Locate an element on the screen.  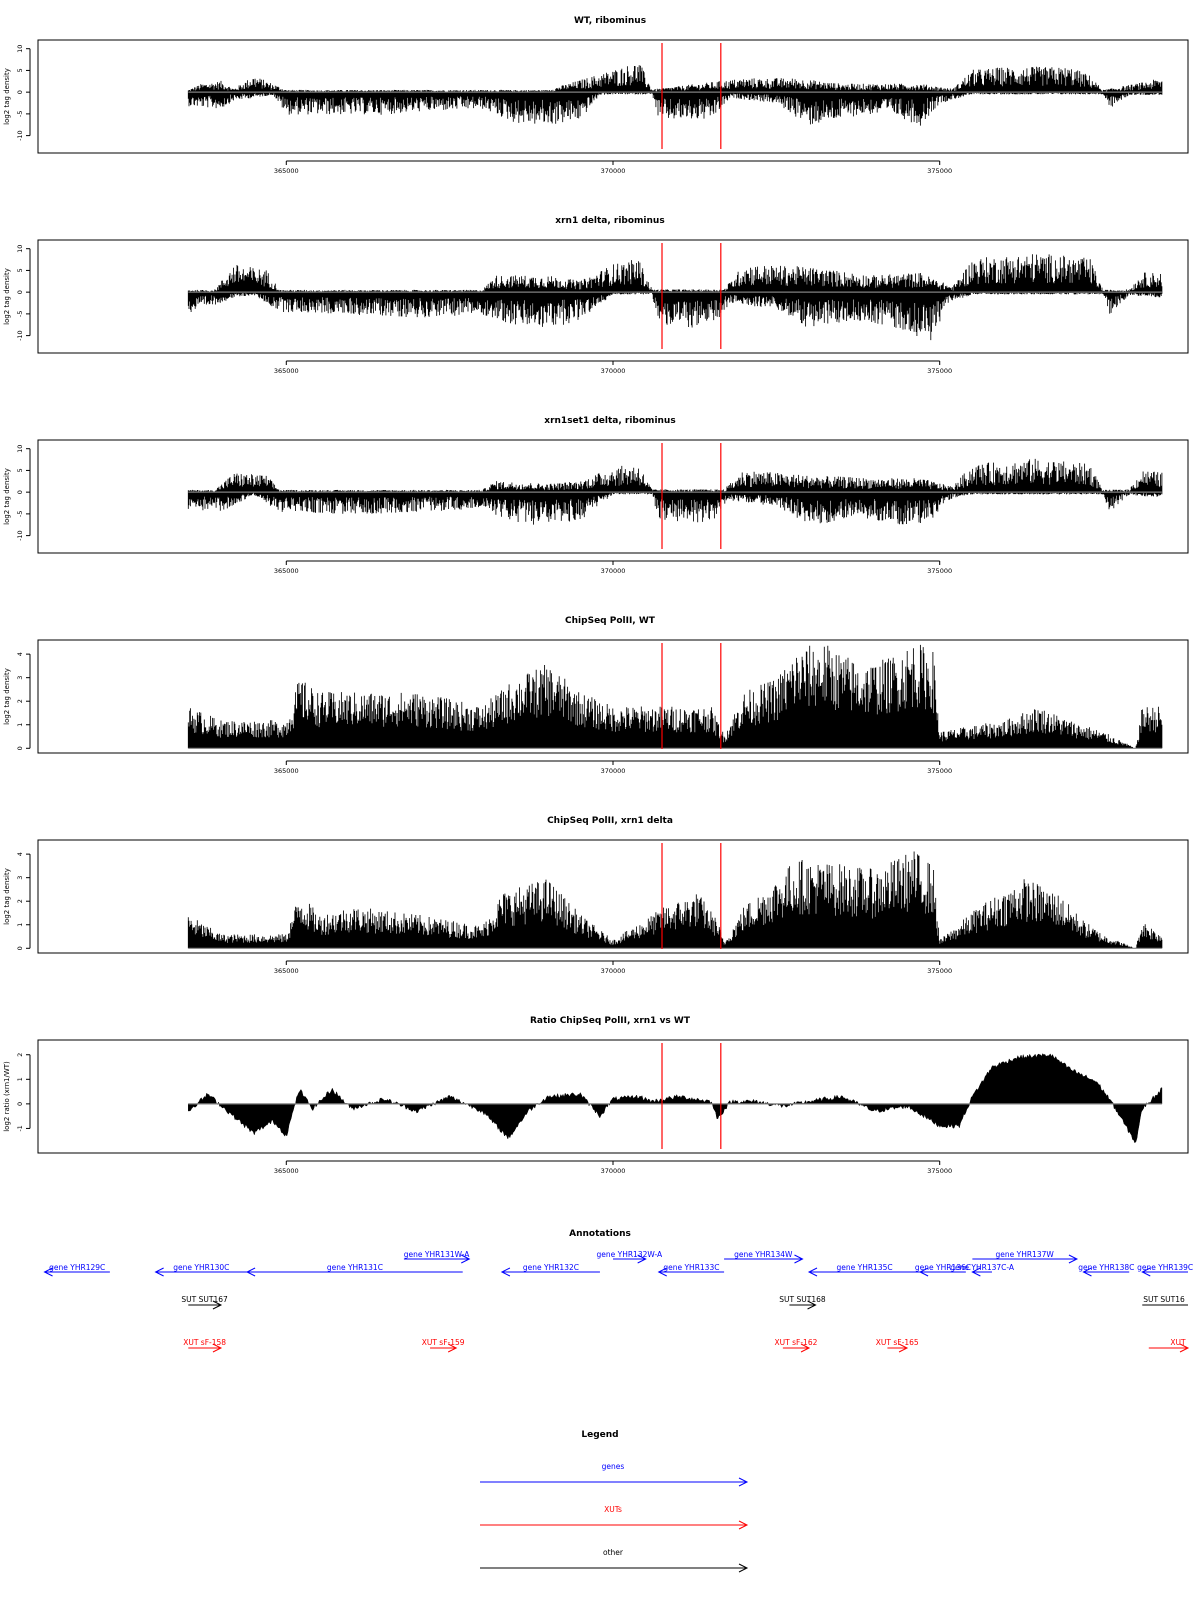
panel-title: WT, ribominus is located at coordinates (610, 21).